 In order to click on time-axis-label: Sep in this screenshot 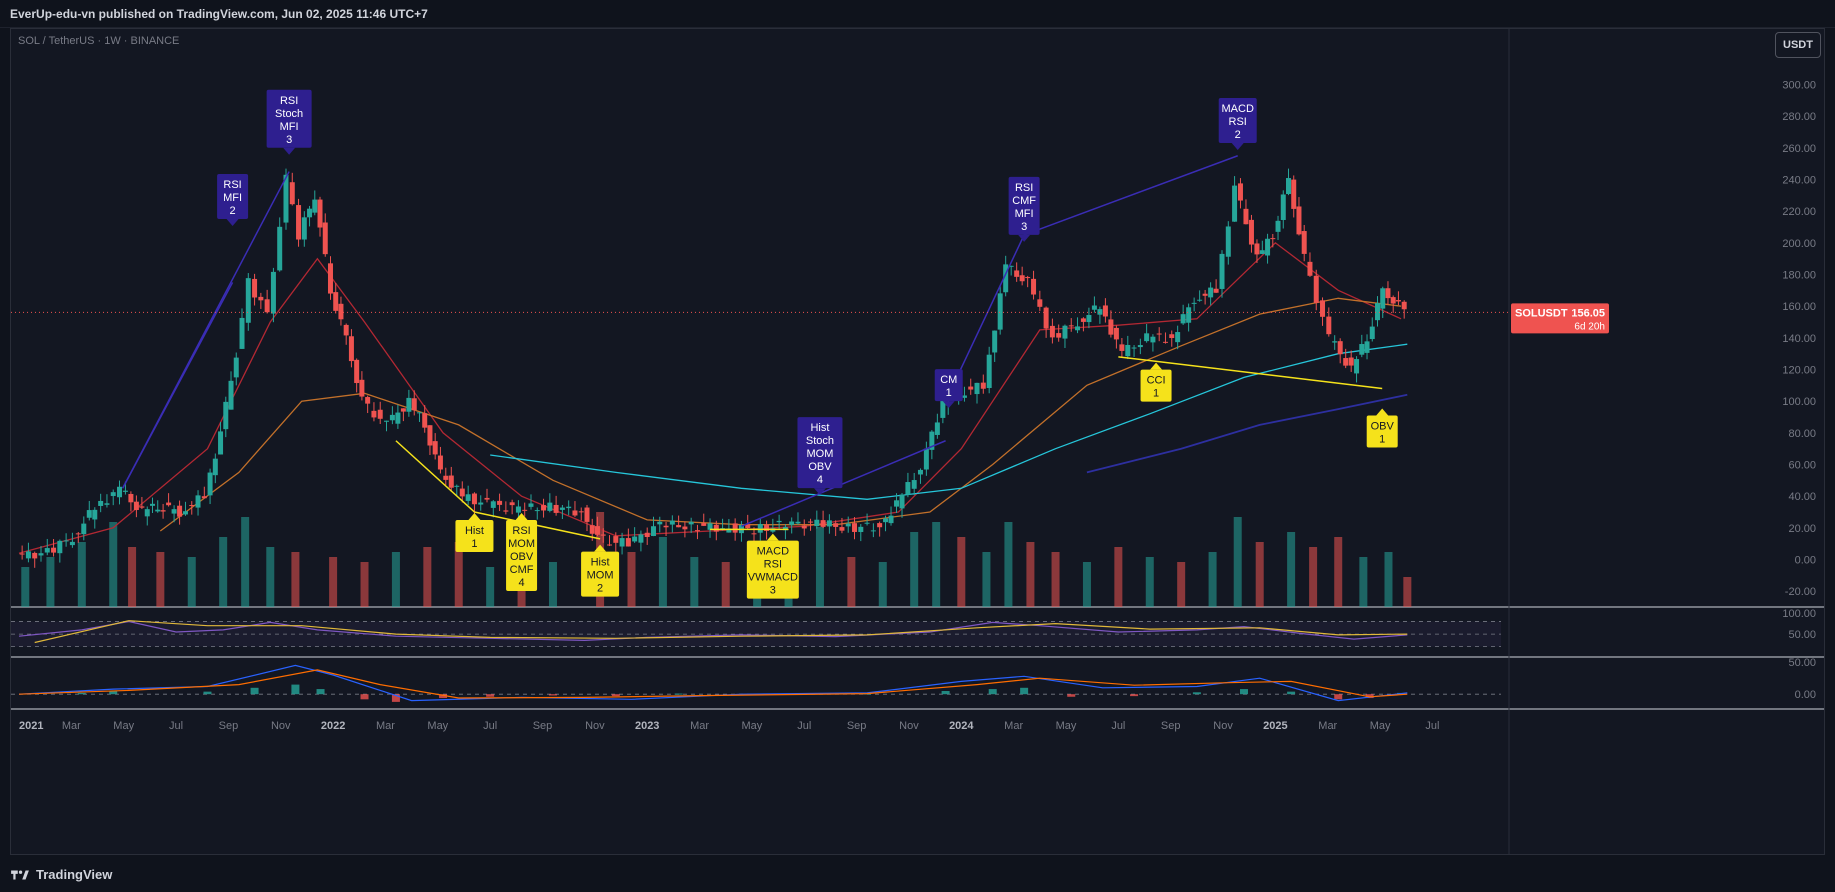, I will do `click(857, 726)`.